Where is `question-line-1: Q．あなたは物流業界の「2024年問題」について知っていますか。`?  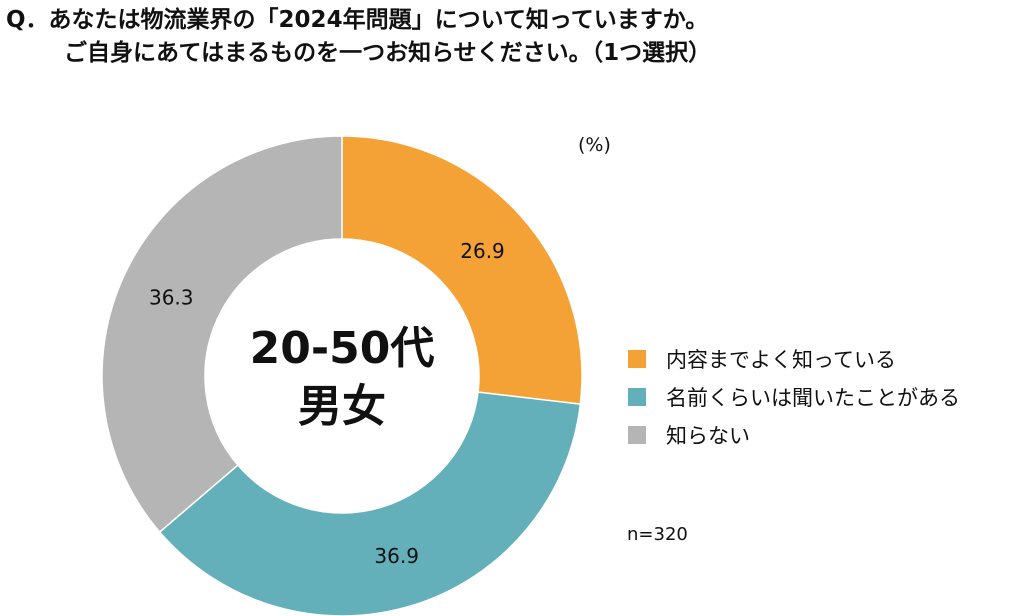
question-line-1: Q．あなたは物流業界の「2024年問題」について知っていますか。 is located at coordinates (357, 20).